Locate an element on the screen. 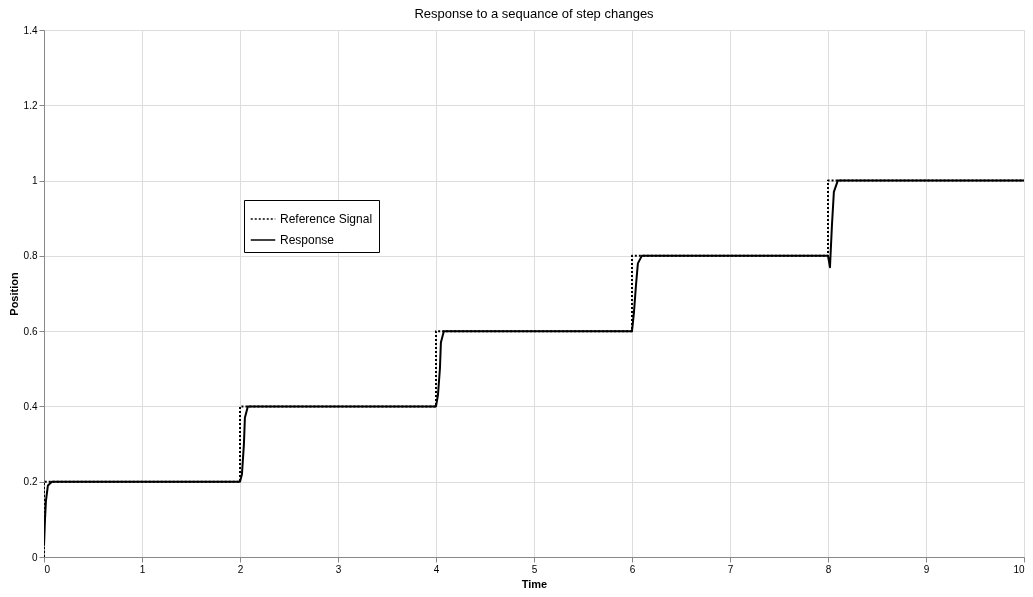 This screenshot has height=597, width=1033. chart-title: Response to a sequance of step changes is located at coordinates (534, 13).